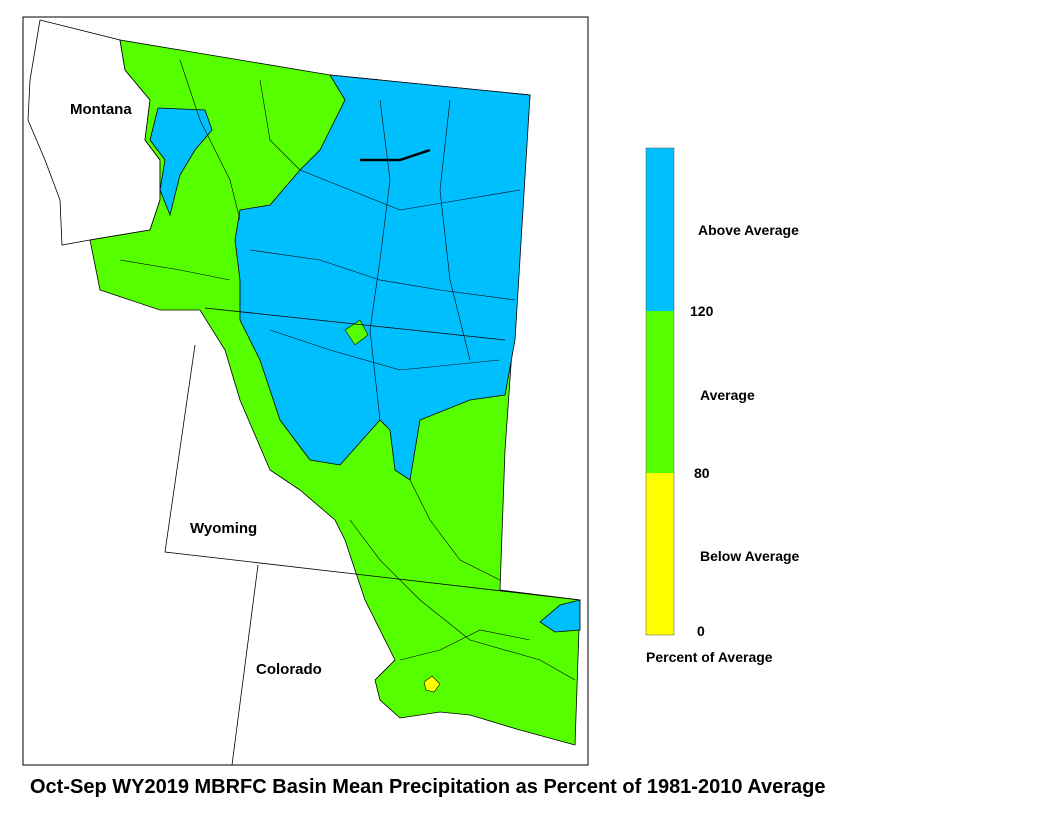  I want to click on legend-break: 80, so click(702, 473).